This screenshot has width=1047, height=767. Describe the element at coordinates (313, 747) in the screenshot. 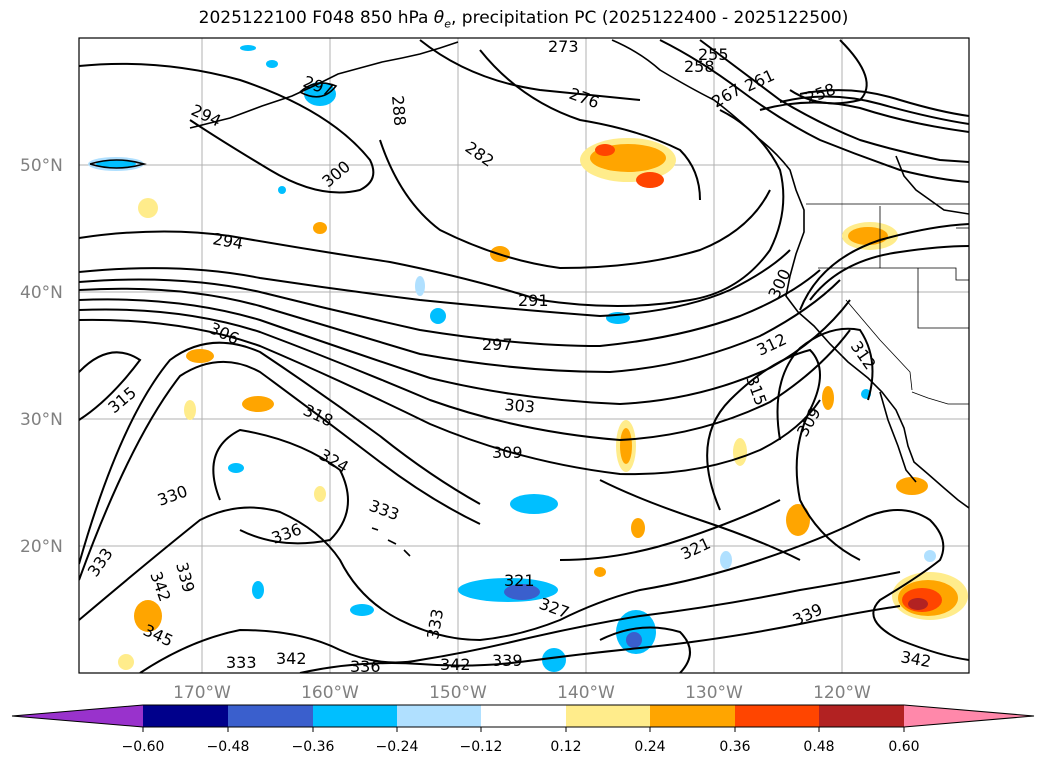

I see `colorbar-label: −0.36` at that location.